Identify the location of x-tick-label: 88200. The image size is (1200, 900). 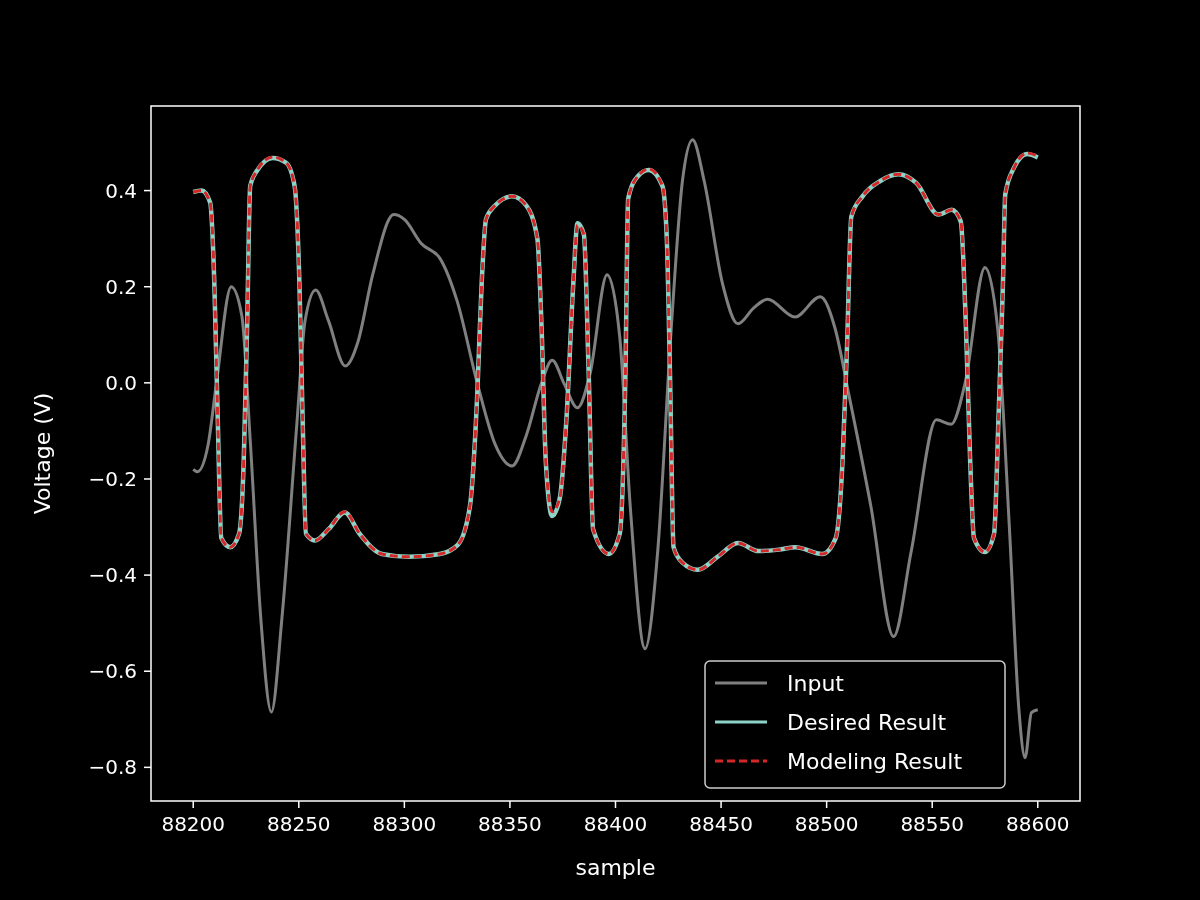
(193, 824).